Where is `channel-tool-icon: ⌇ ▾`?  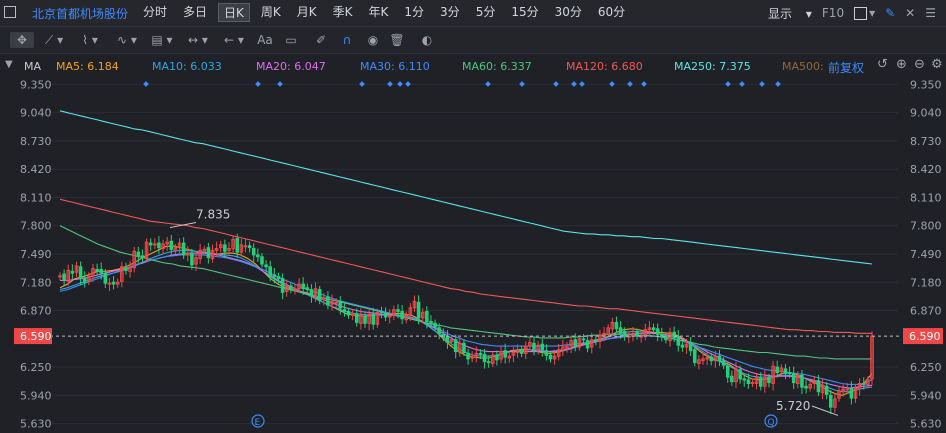
channel-tool-icon: ⌇ ▾ is located at coordinates (90, 40).